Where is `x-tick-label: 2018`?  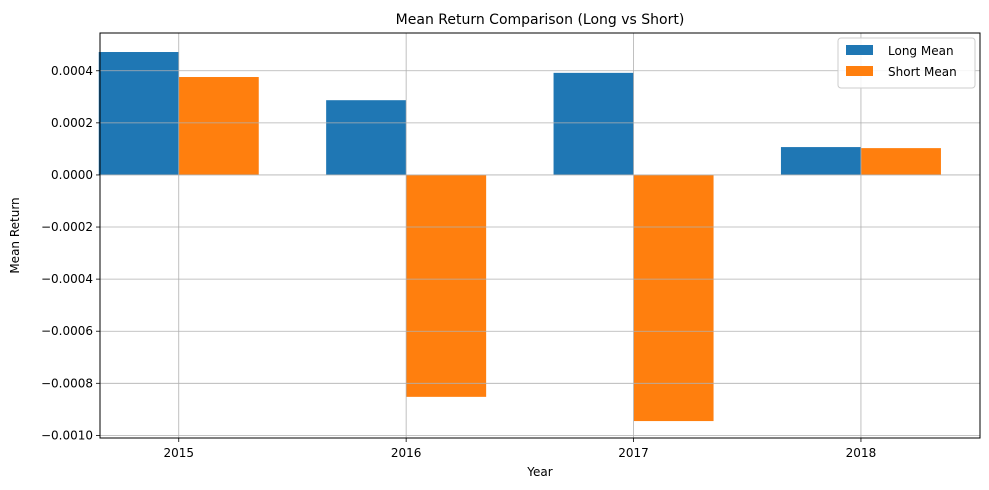 x-tick-label: 2018 is located at coordinates (861, 453).